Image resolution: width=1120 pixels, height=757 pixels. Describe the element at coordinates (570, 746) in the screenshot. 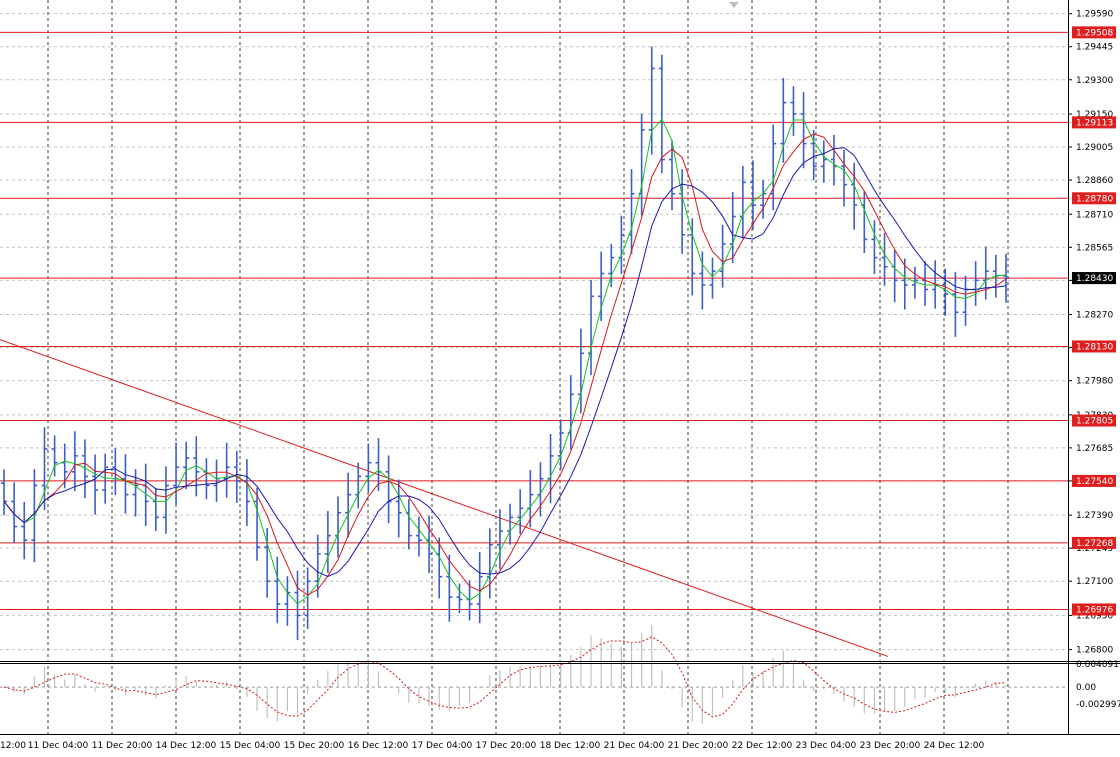

I see `x-tick-label: 18 Dec 12:00` at that location.